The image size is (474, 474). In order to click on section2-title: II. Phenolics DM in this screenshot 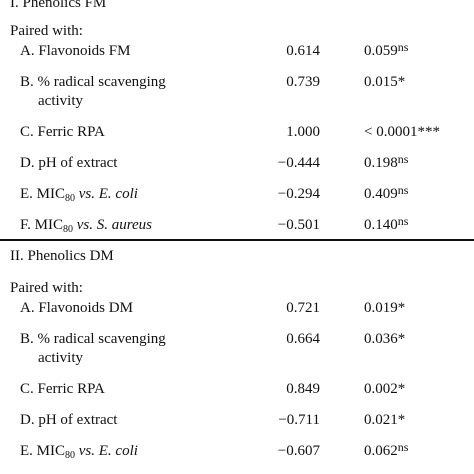, I will do `click(62, 256)`.